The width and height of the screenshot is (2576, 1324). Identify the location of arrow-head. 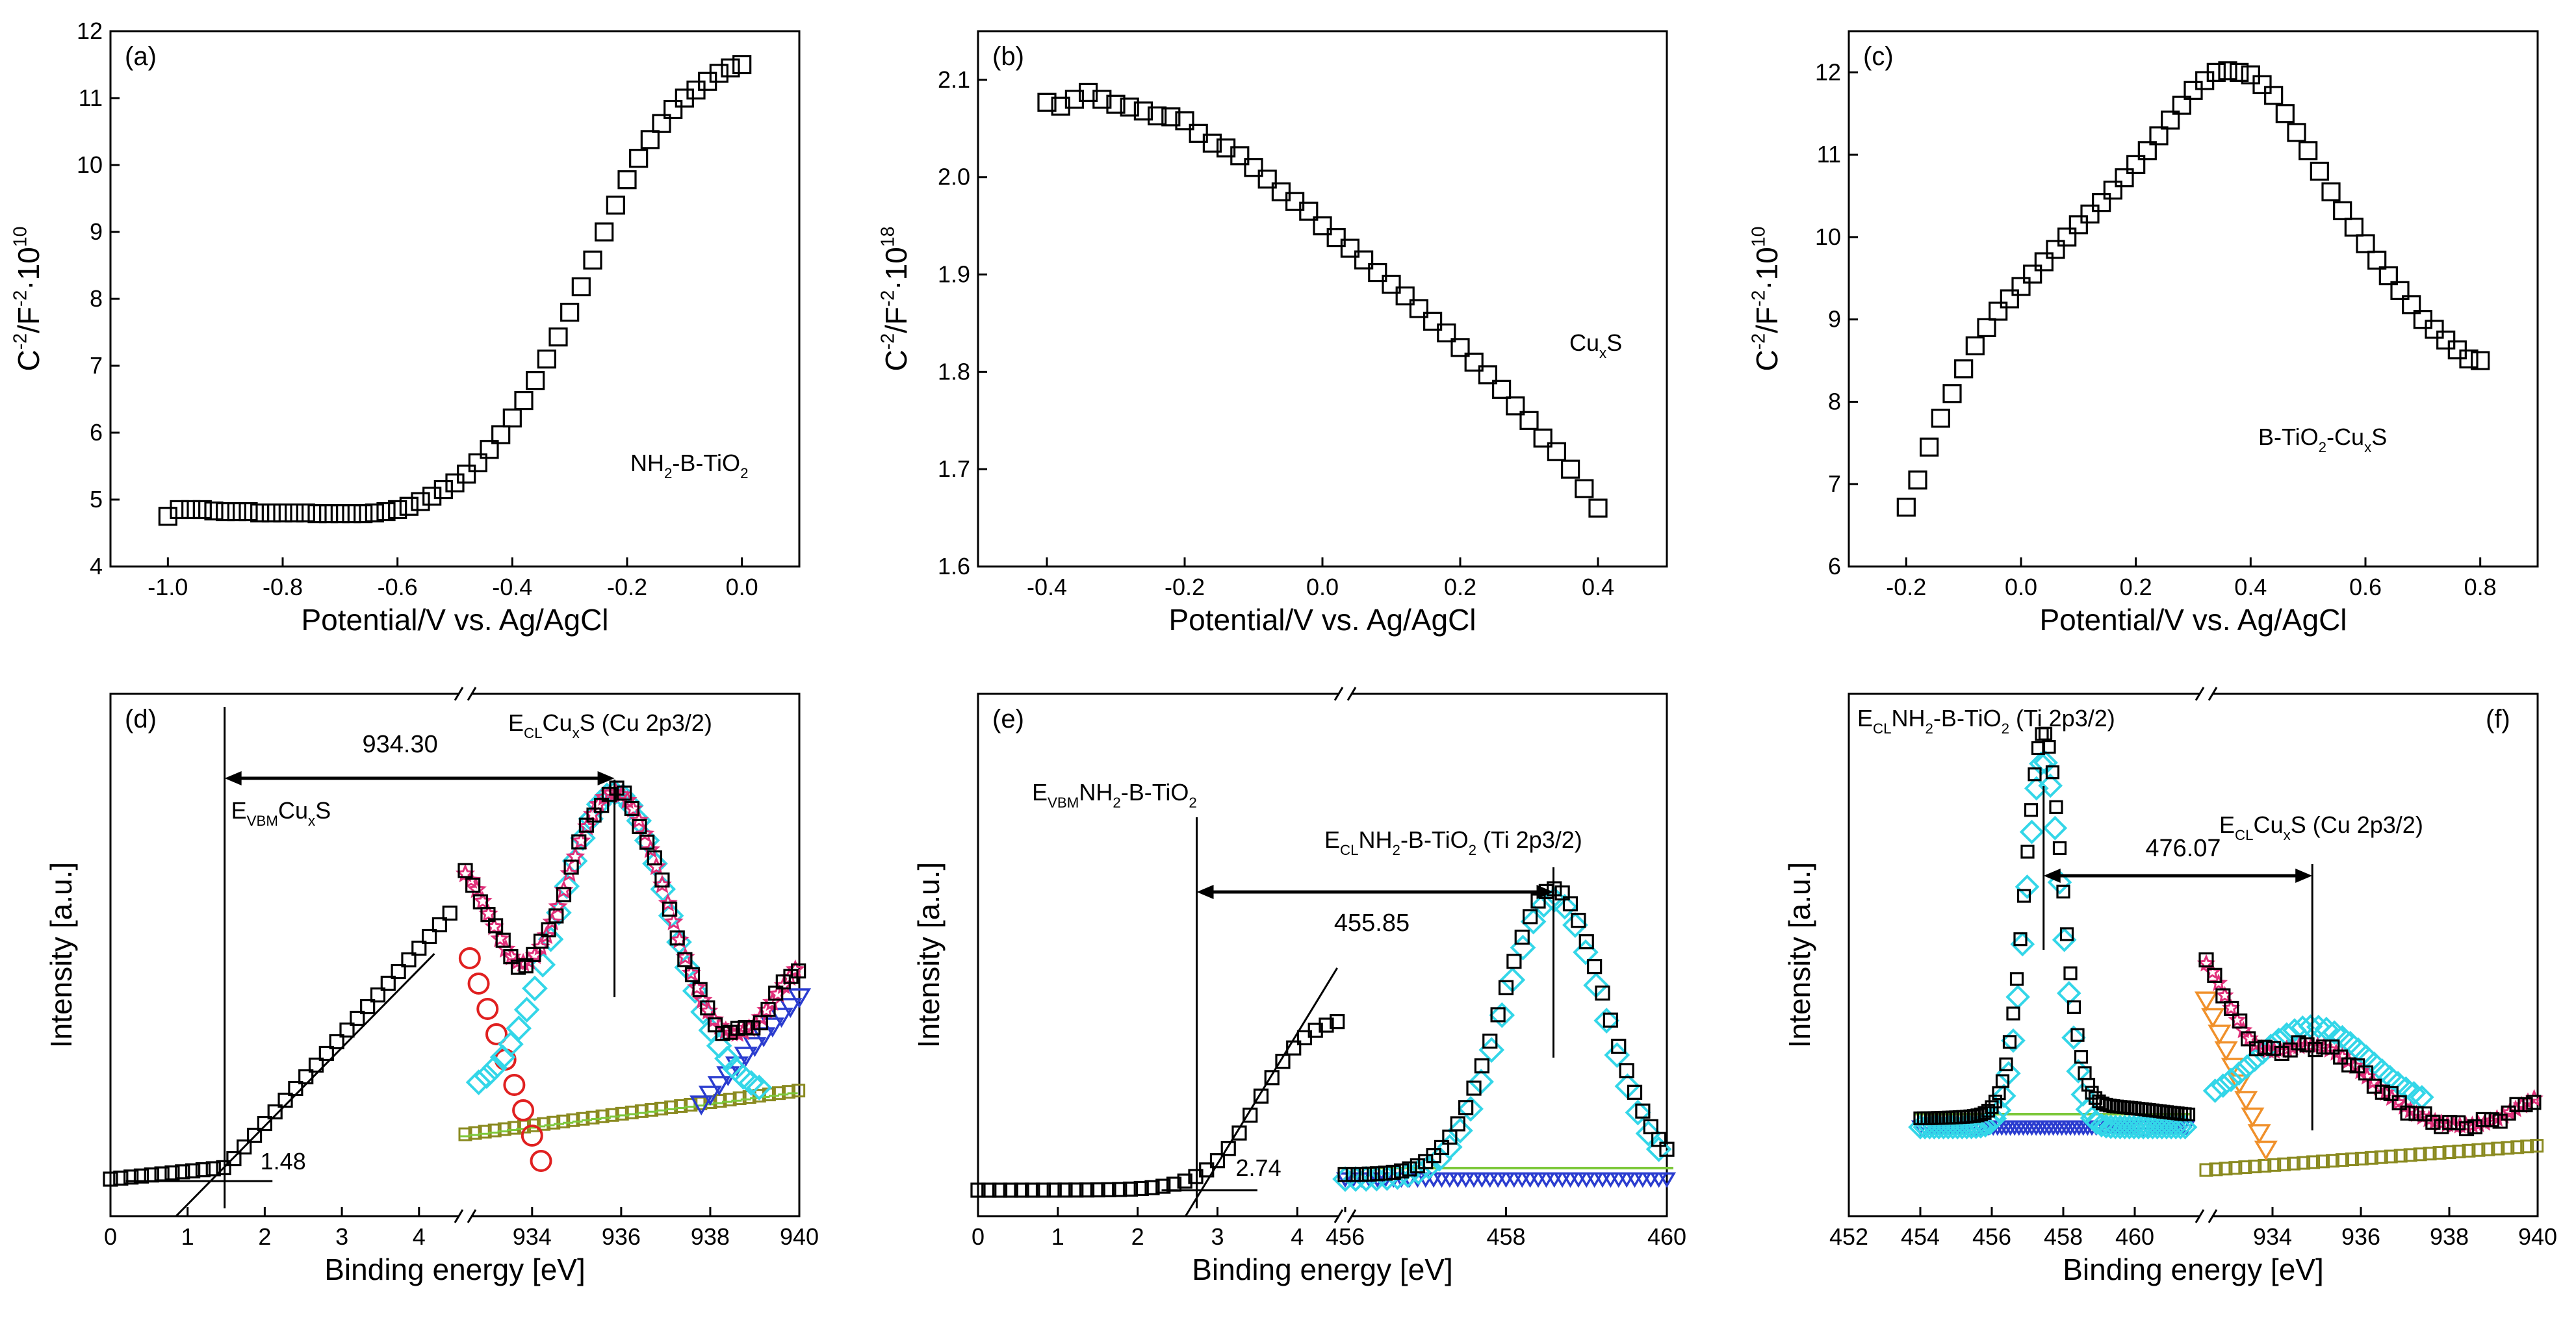
(2304, 876).